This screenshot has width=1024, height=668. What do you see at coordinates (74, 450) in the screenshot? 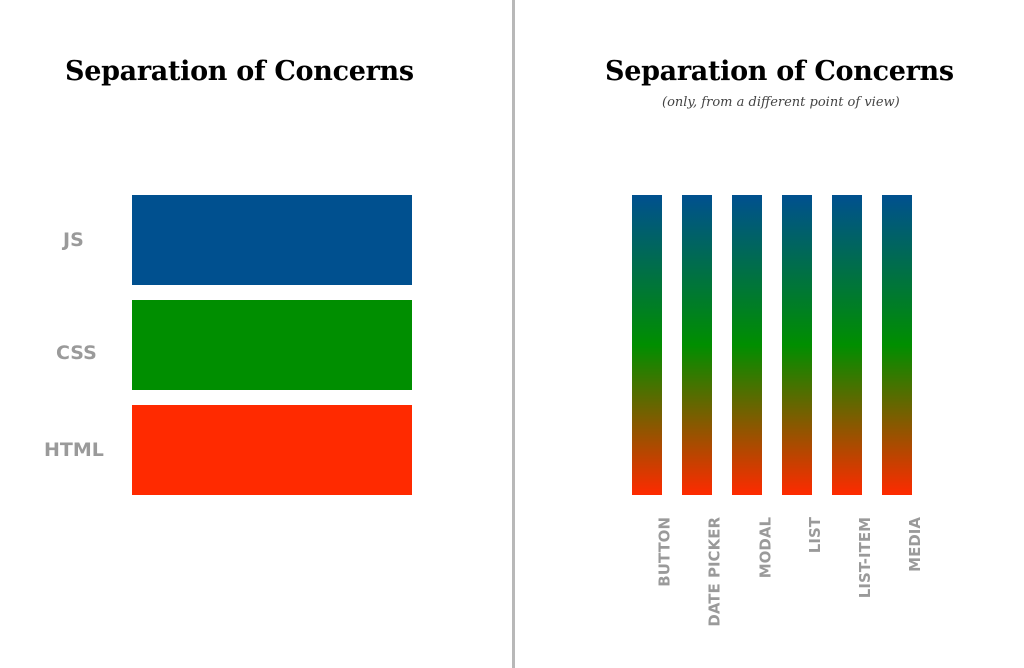
I see `layer-label-html: HTML` at bounding box center [74, 450].